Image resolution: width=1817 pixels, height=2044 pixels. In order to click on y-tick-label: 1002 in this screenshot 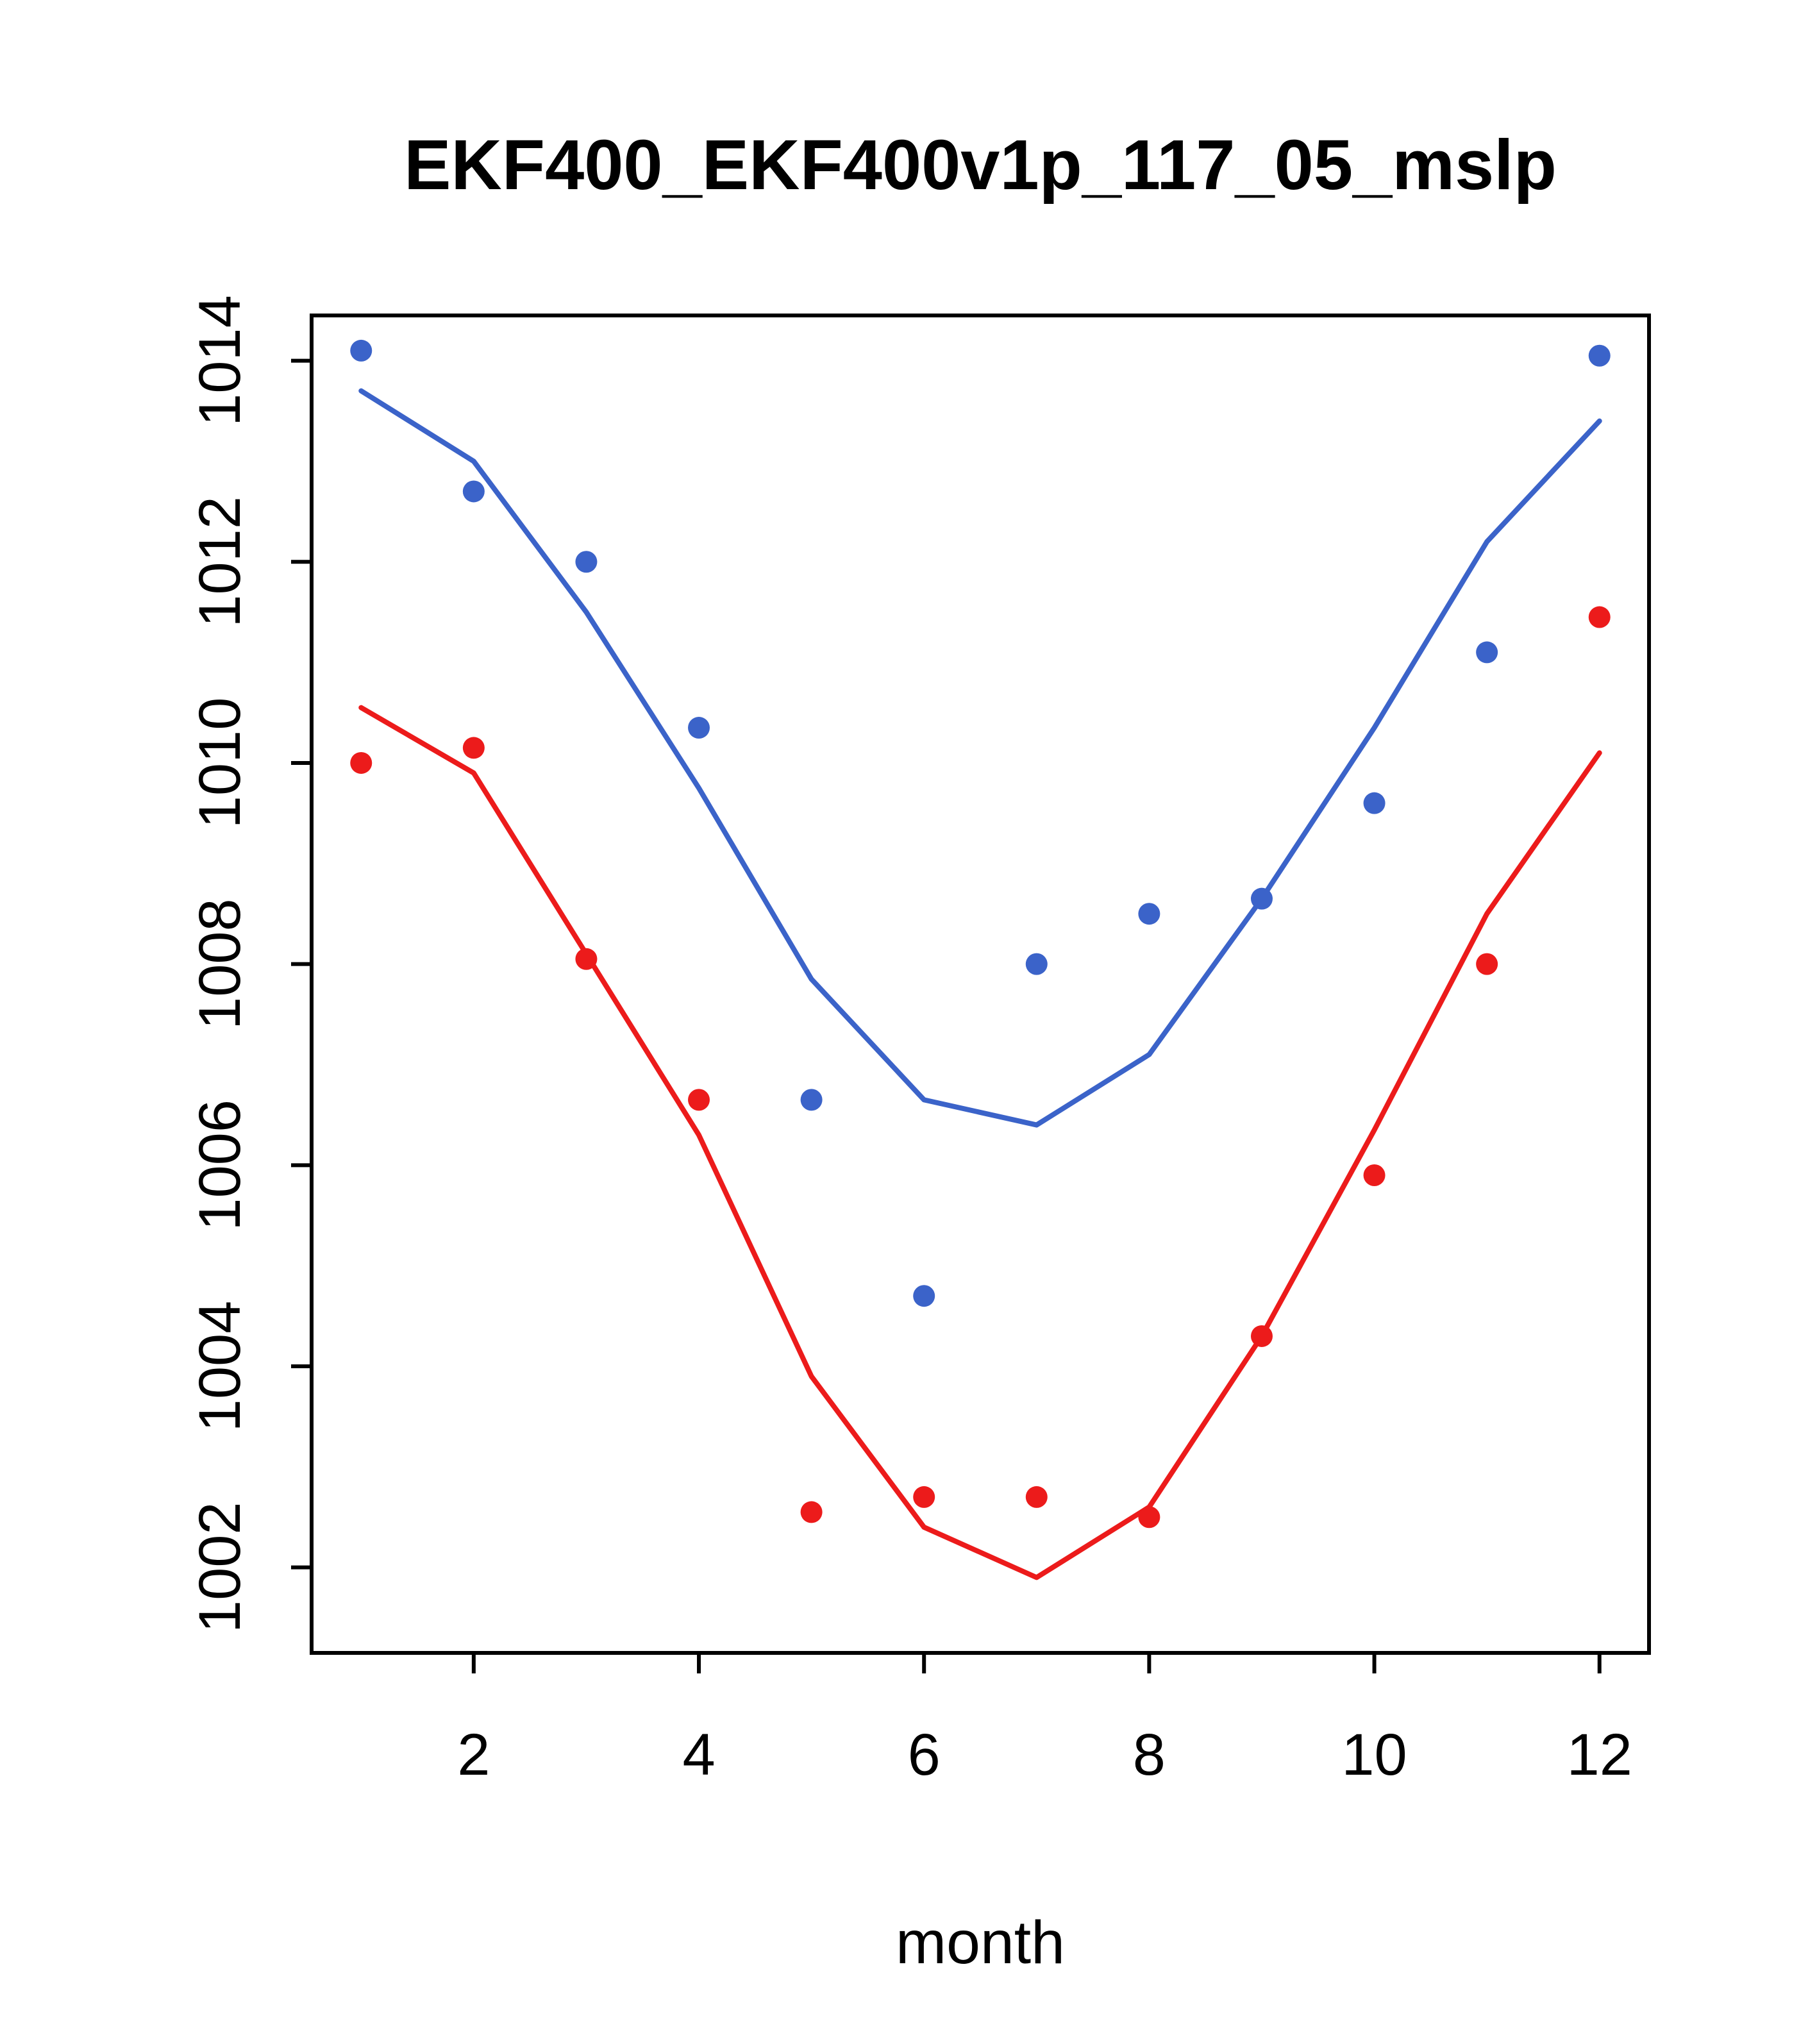, I will do `click(220, 1567)`.